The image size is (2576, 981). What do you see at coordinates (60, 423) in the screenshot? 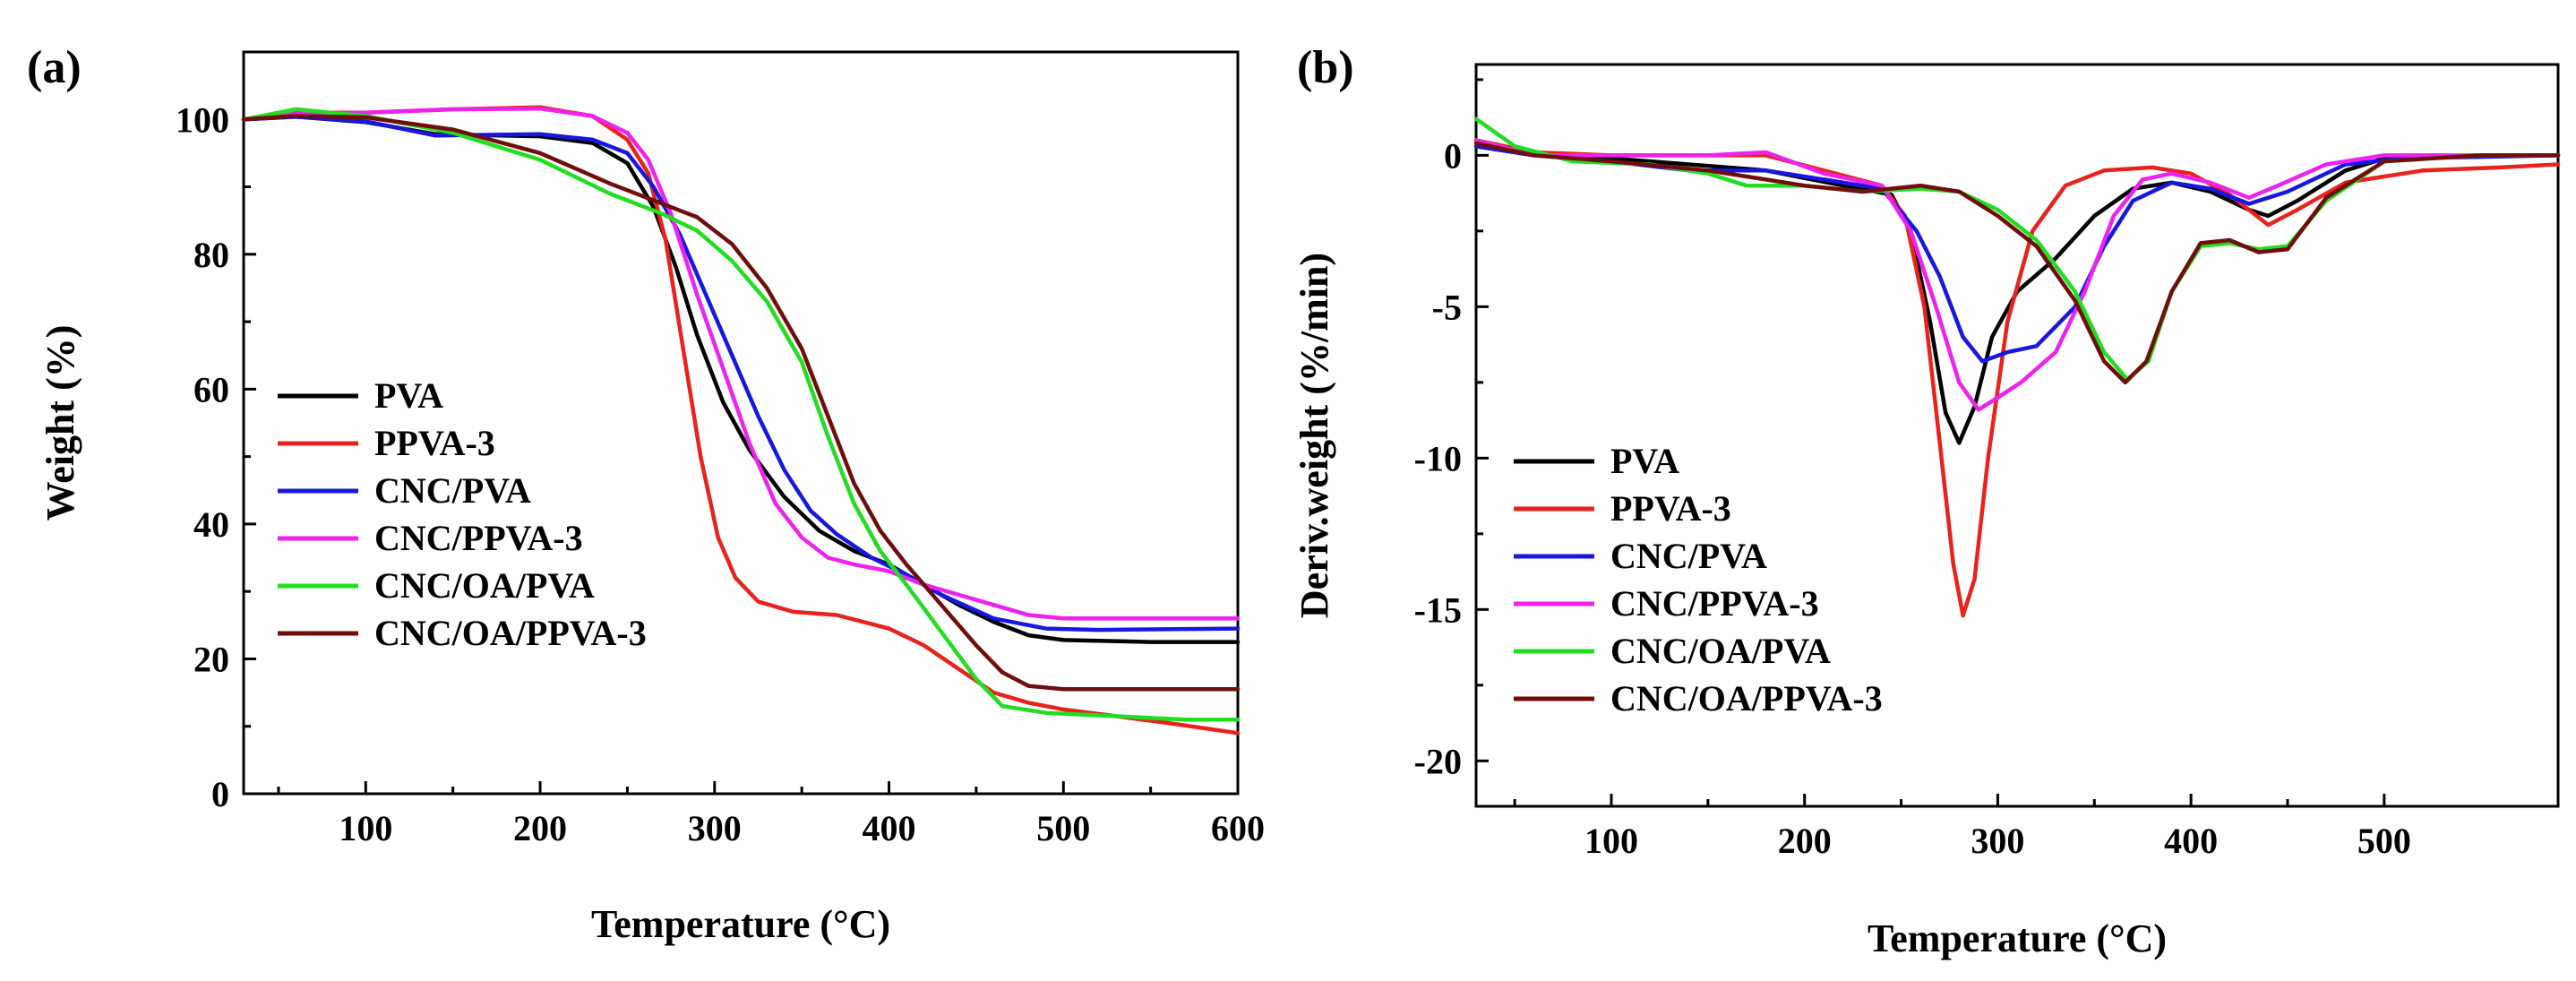
I see `y-axis-title: Weight (%)` at bounding box center [60, 423].